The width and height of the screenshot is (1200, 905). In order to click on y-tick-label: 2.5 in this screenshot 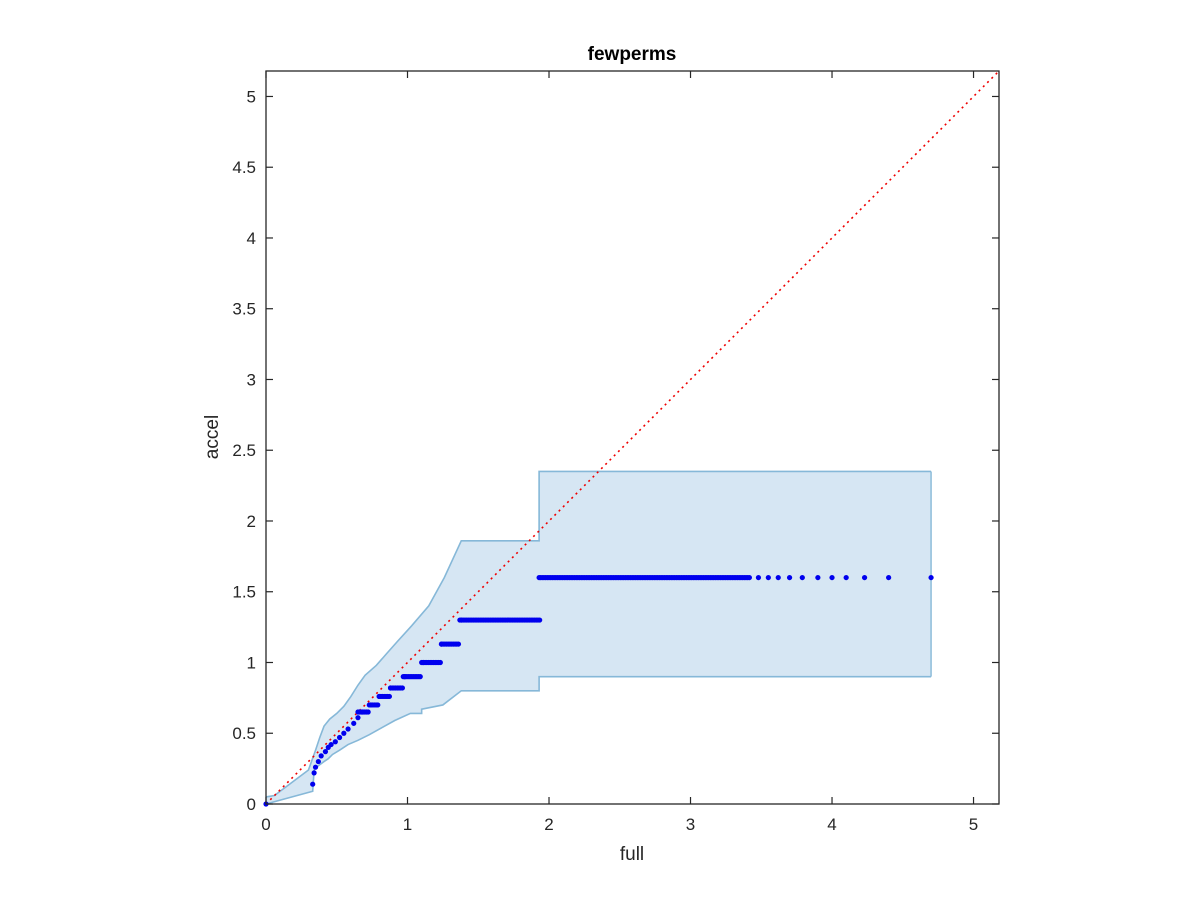, I will do `click(244, 450)`.